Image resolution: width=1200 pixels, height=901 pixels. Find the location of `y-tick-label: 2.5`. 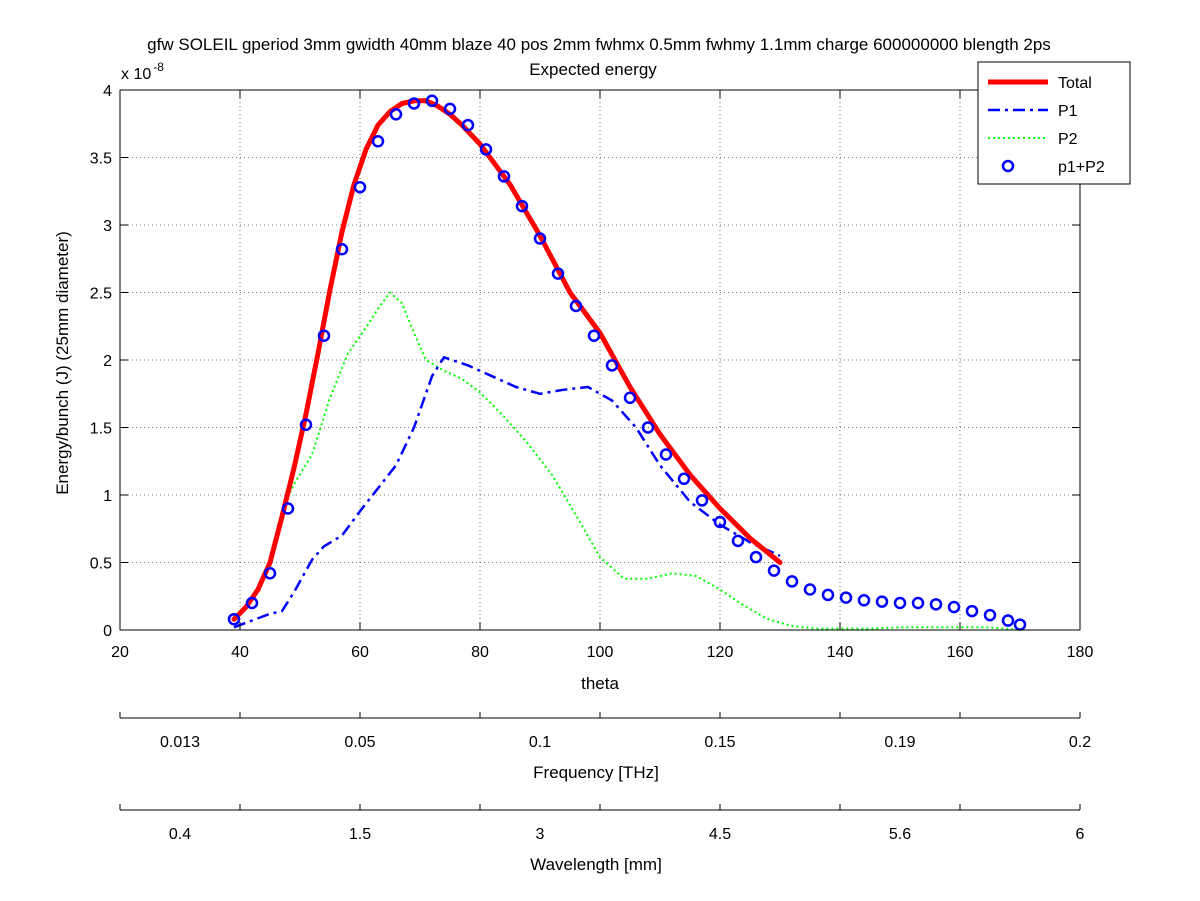

y-tick-label: 2.5 is located at coordinates (101, 294).